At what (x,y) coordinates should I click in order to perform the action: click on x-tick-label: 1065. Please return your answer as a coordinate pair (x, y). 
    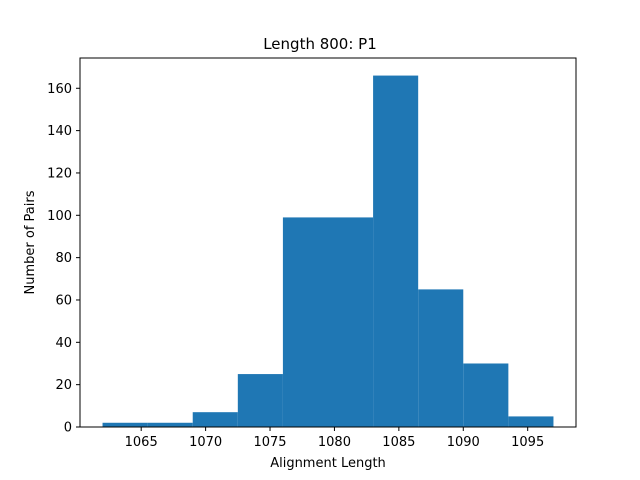
    Looking at the image, I should click on (141, 442).